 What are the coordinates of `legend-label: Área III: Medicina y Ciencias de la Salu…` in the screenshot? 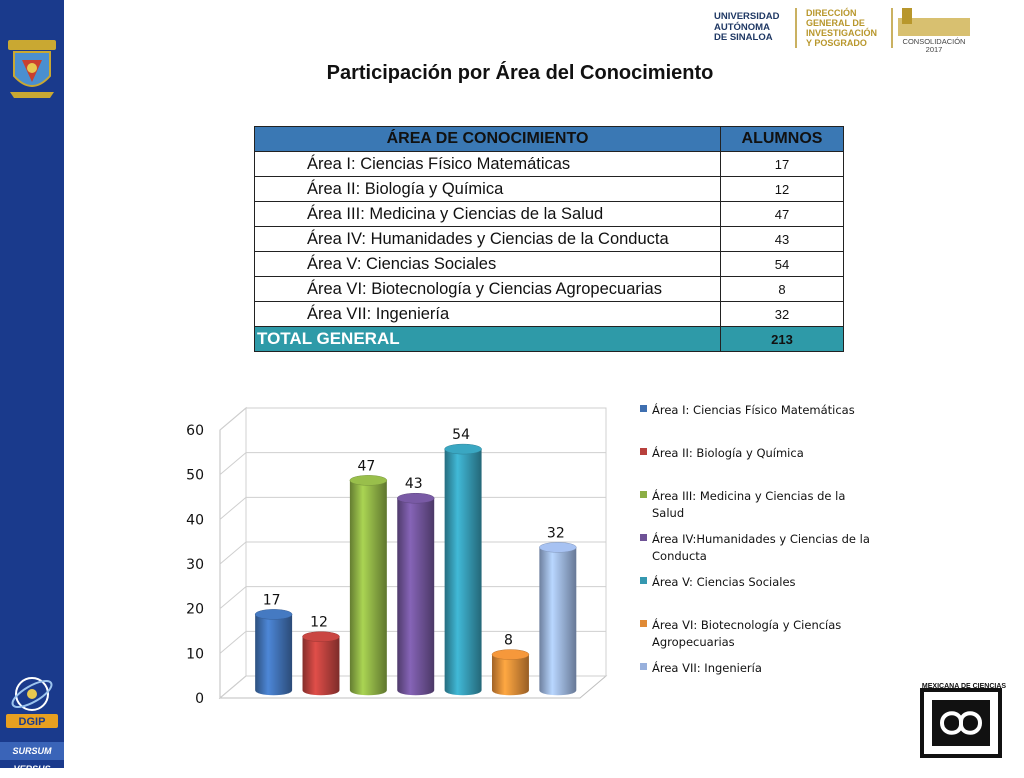 It's located at (749, 504).